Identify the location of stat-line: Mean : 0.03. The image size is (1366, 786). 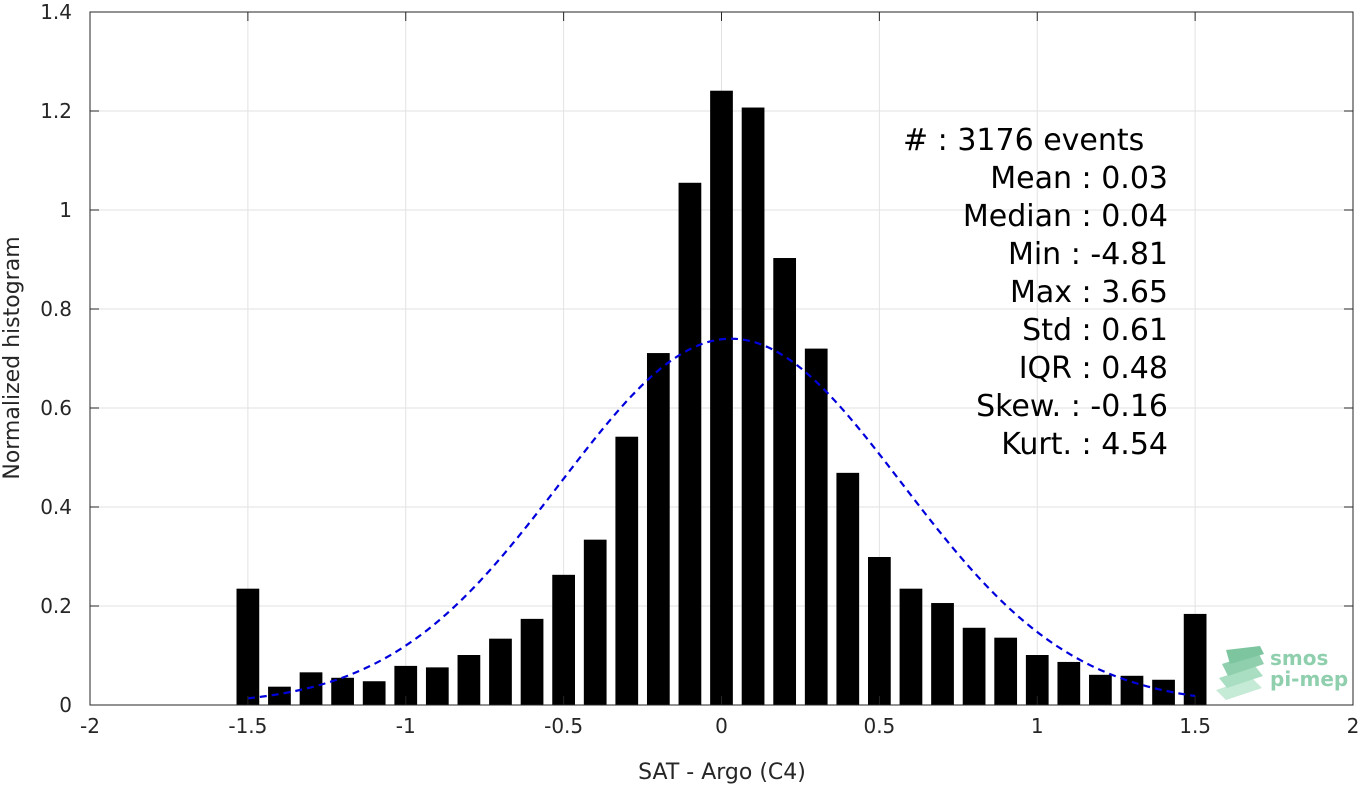
(1079, 178).